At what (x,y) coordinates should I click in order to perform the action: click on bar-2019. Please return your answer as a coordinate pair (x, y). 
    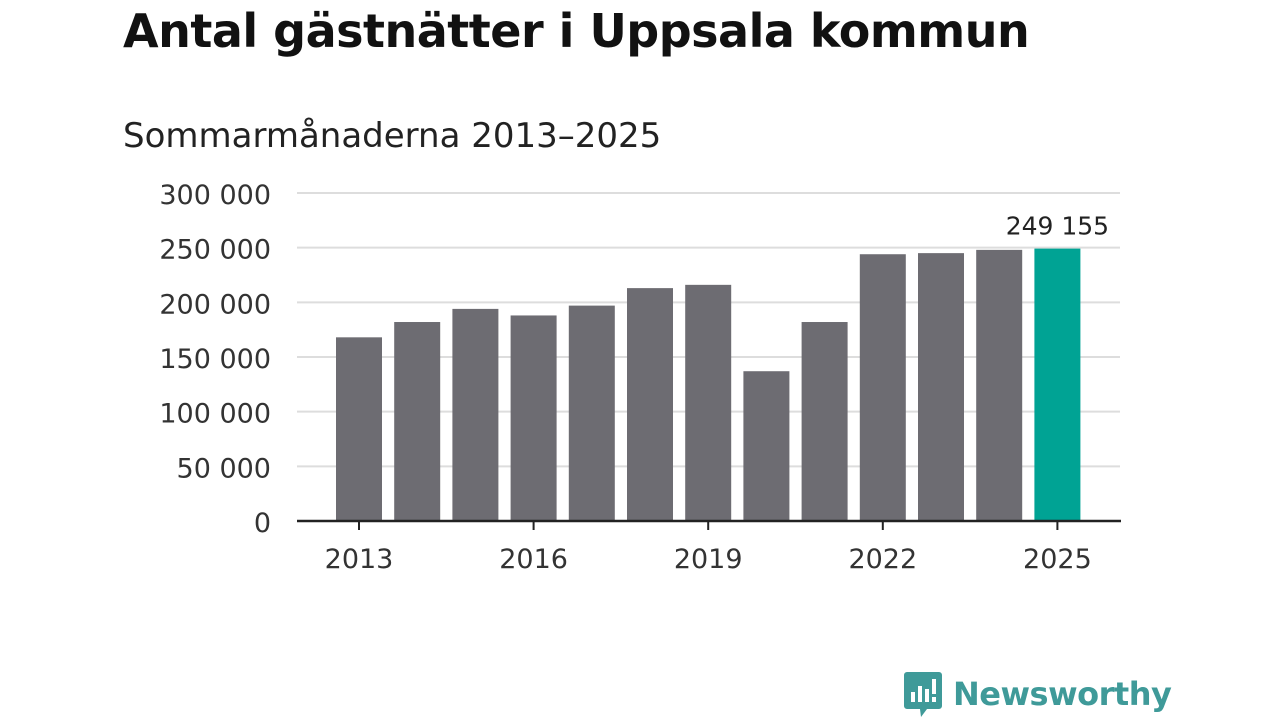
    Looking at the image, I should click on (708, 402).